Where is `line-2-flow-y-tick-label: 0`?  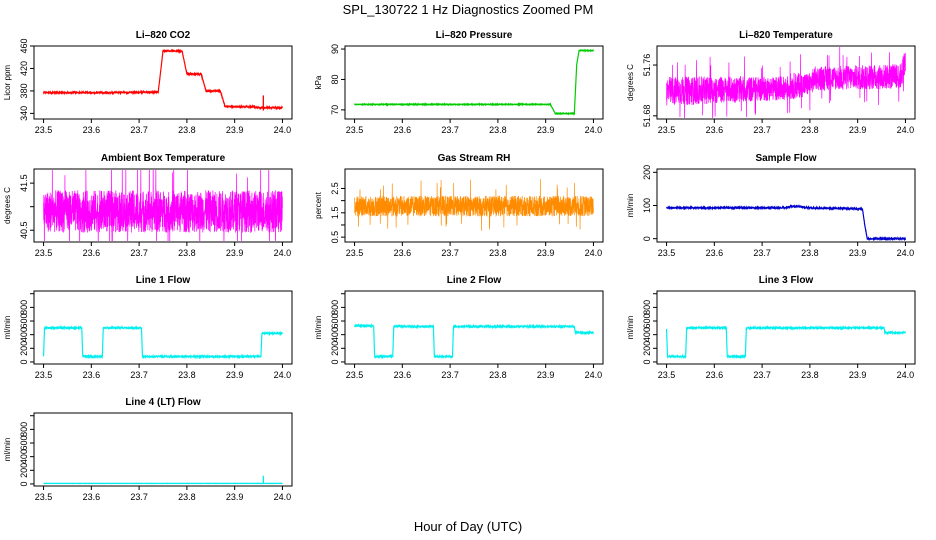
line-2-flow-y-tick-label: 0 is located at coordinates (335, 361).